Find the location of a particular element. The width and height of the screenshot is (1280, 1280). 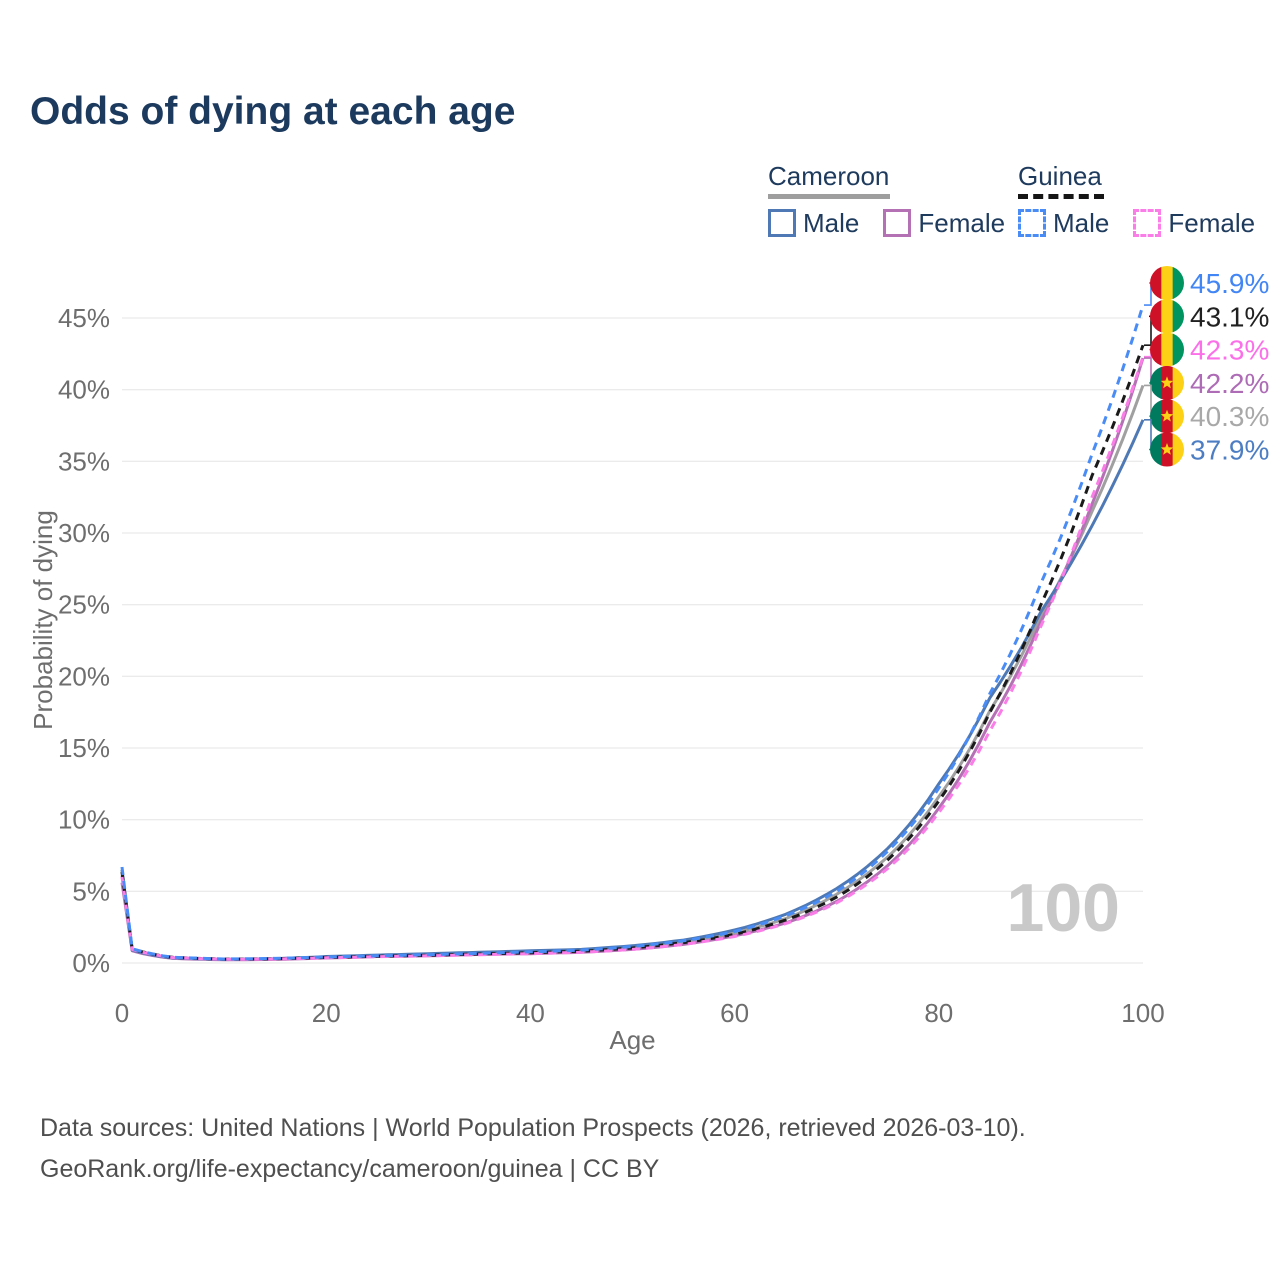

y-tick-label: 40% is located at coordinates (84, 390).